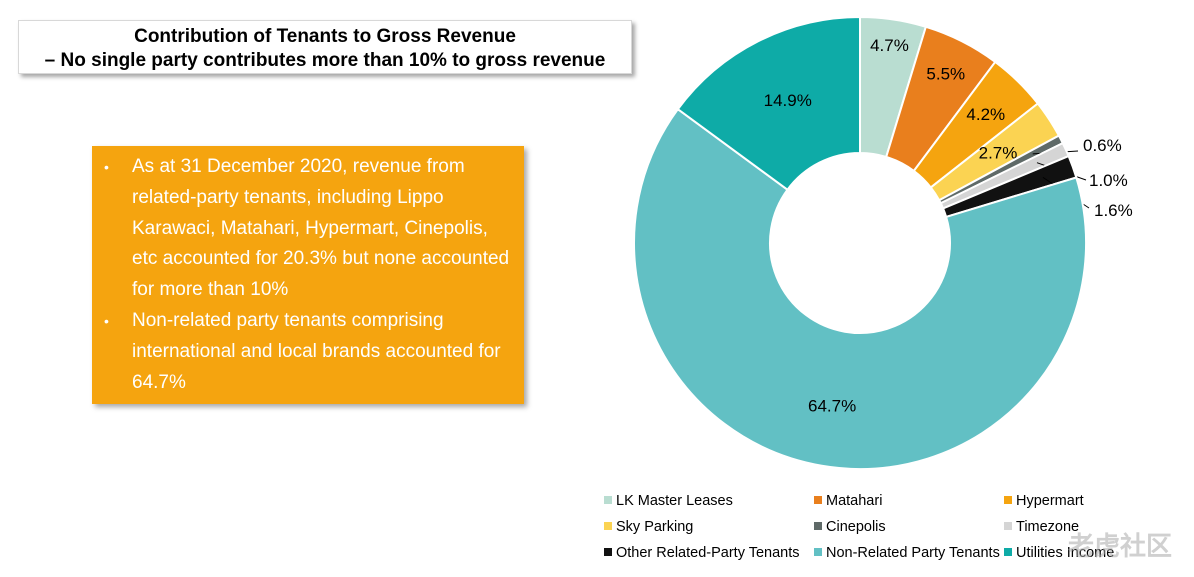 The height and width of the screenshot is (577, 1194). What do you see at coordinates (1119, 546) in the screenshot?
I see `watermark: 老虎社区` at bounding box center [1119, 546].